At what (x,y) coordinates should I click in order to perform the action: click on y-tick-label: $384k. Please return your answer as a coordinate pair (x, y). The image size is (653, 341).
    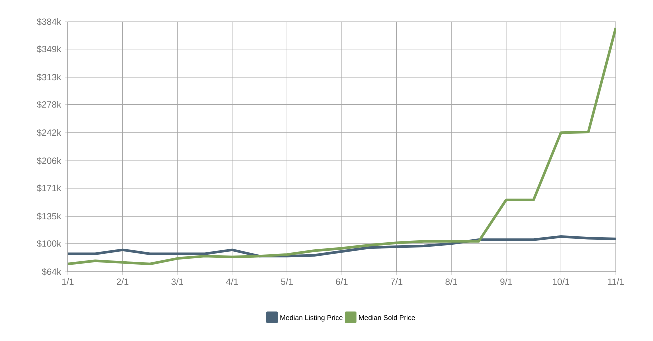
    Looking at the image, I should click on (49, 22).